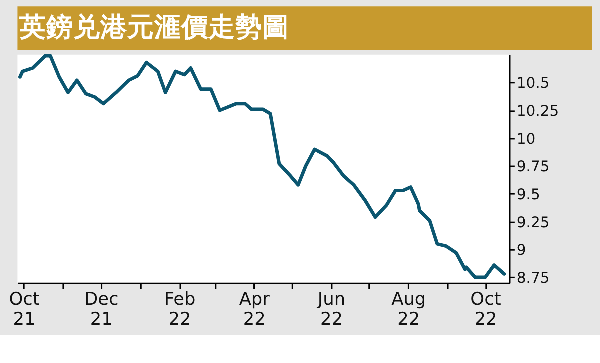  What do you see at coordinates (533, 83) in the screenshot?
I see `y-tick-label: 10.5` at bounding box center [533, 83].